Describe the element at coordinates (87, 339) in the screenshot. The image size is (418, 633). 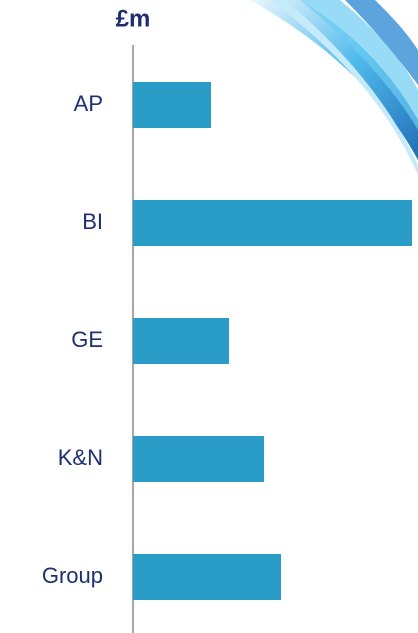
I see `y-tick-label: GE` at that location.